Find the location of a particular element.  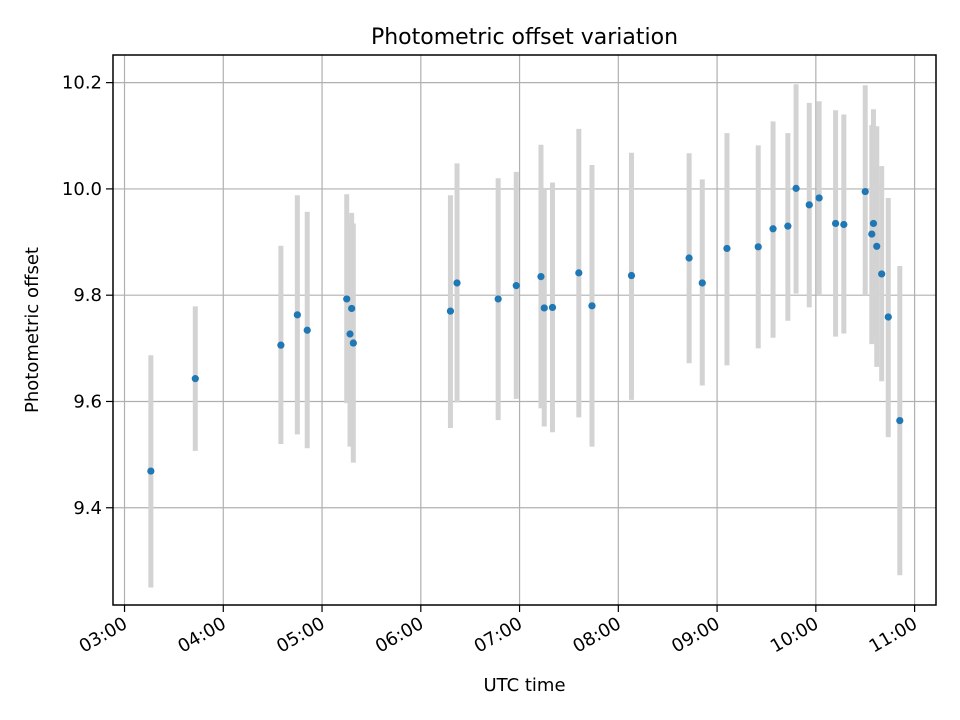

y-axis-label: Photometric offset is located at coordinates (32, 330).